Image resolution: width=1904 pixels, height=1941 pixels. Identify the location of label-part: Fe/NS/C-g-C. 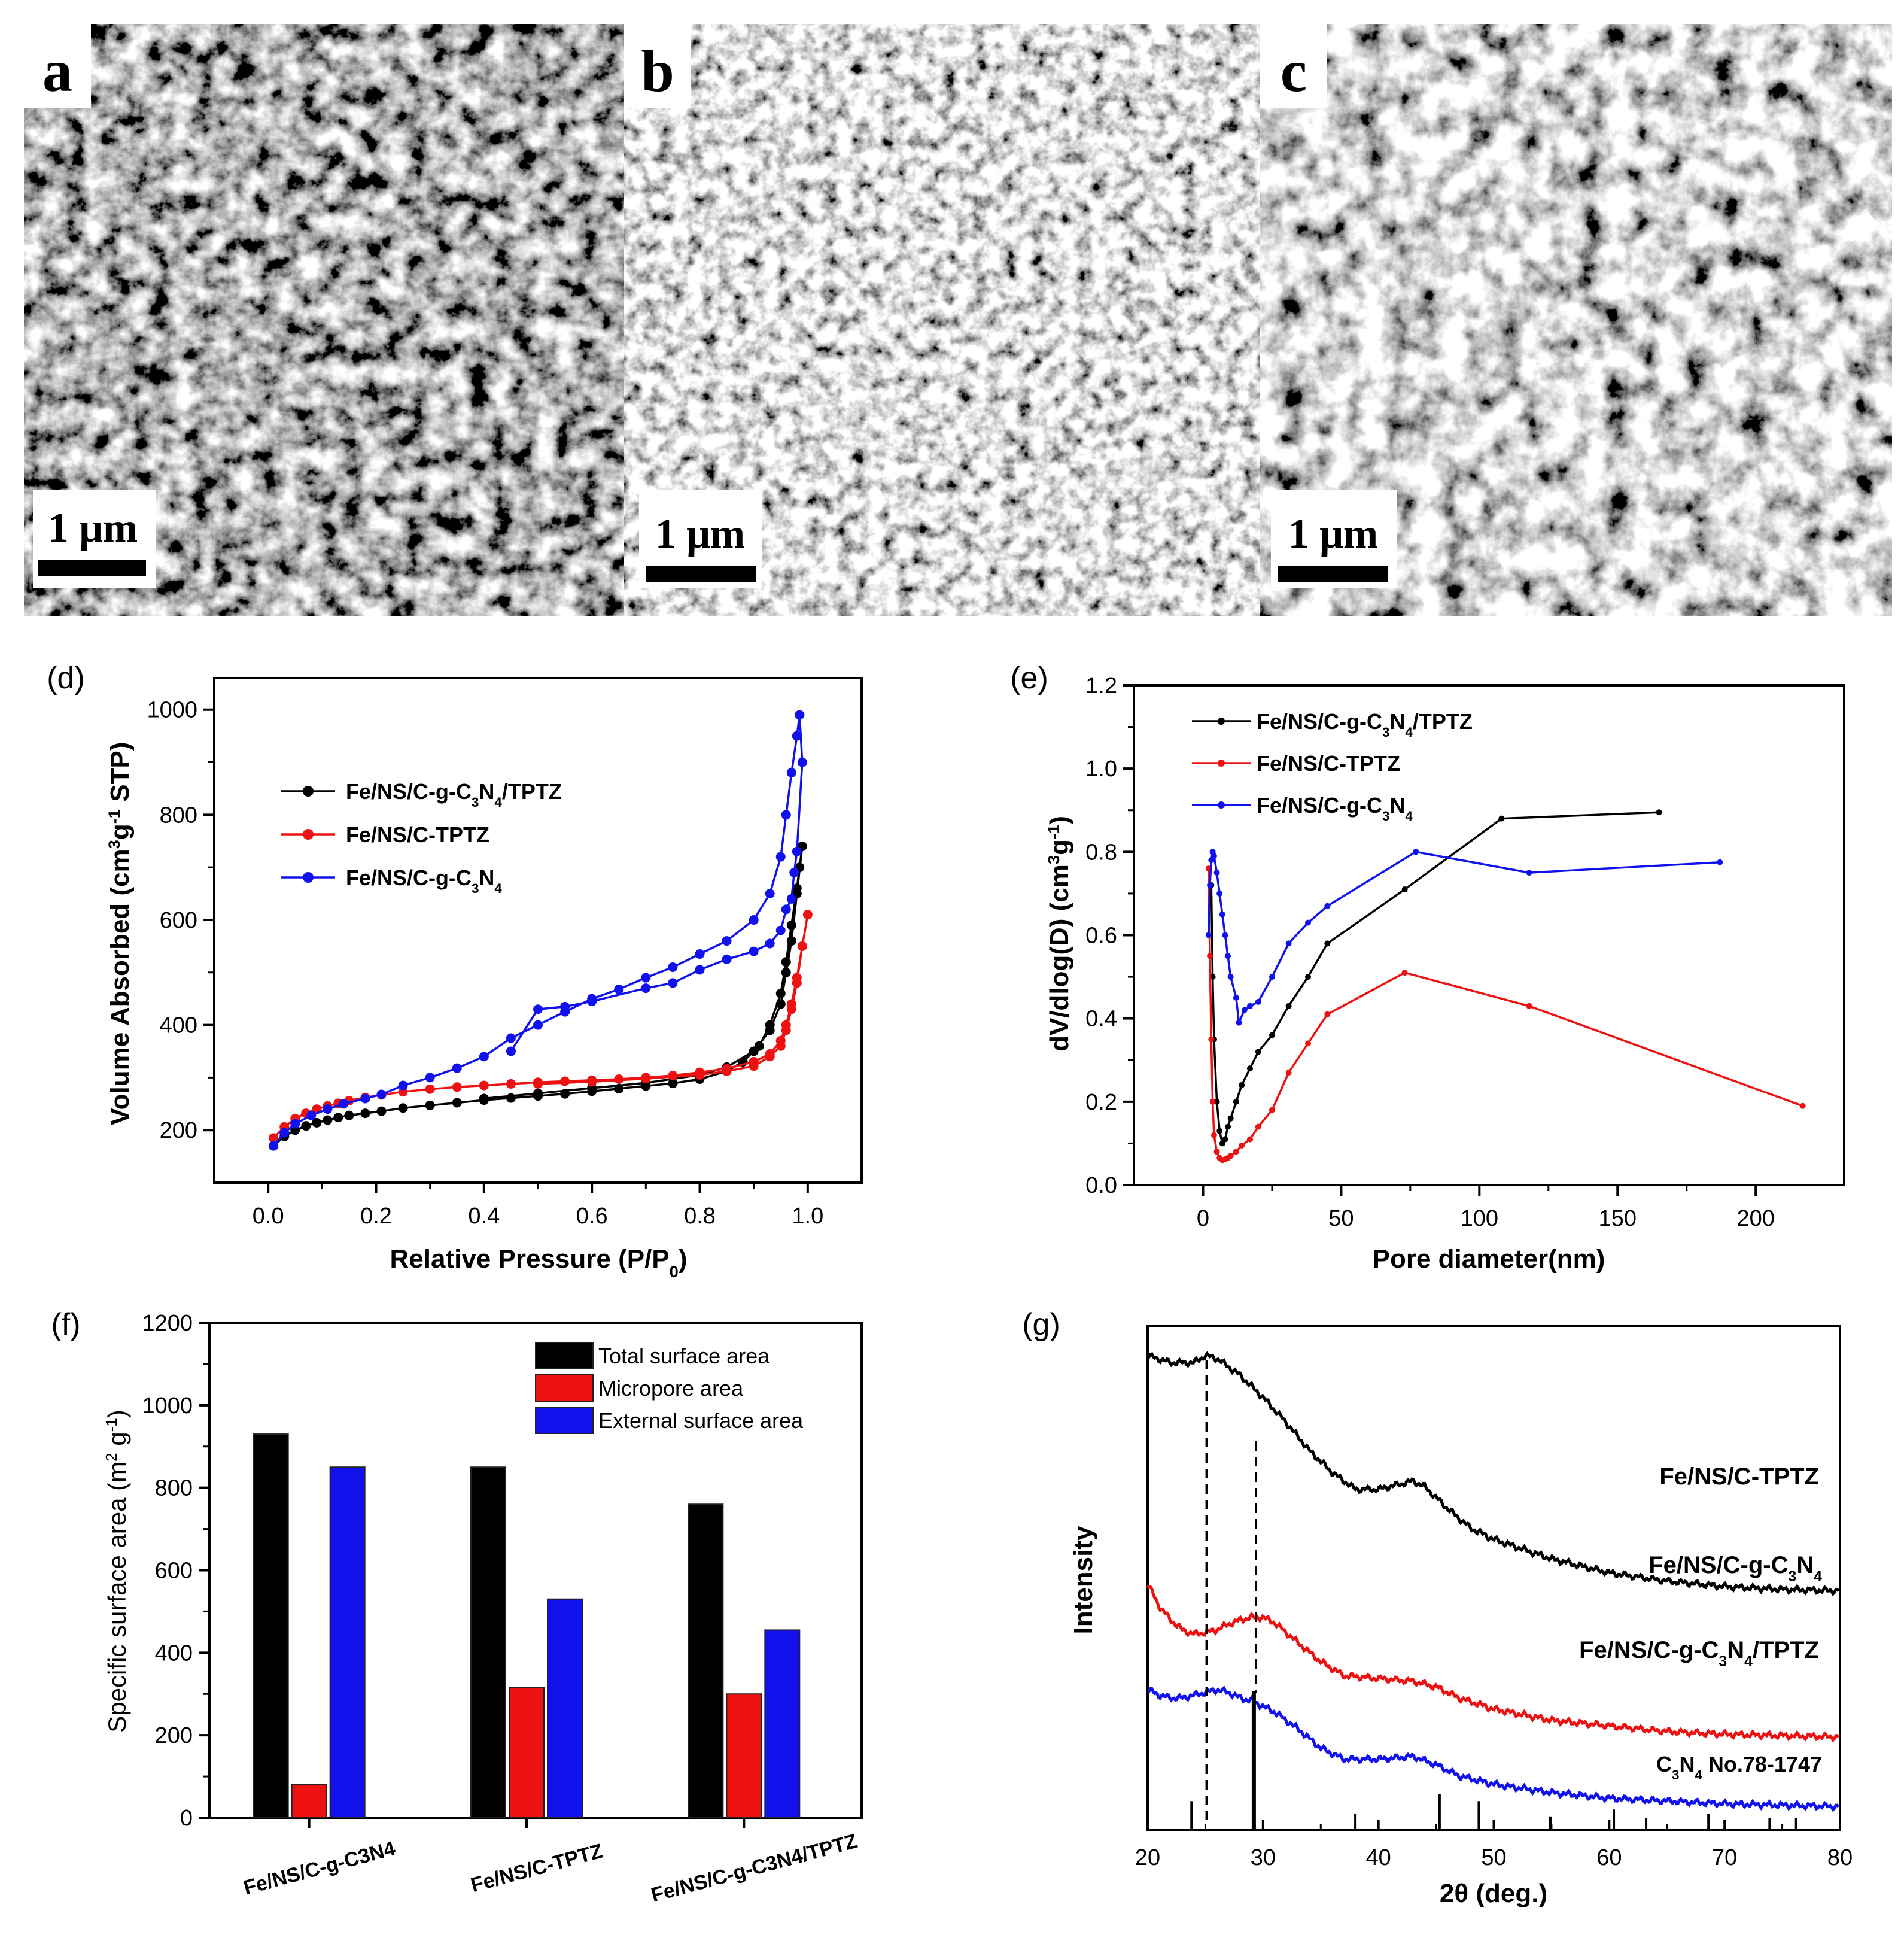
(1320, 722).